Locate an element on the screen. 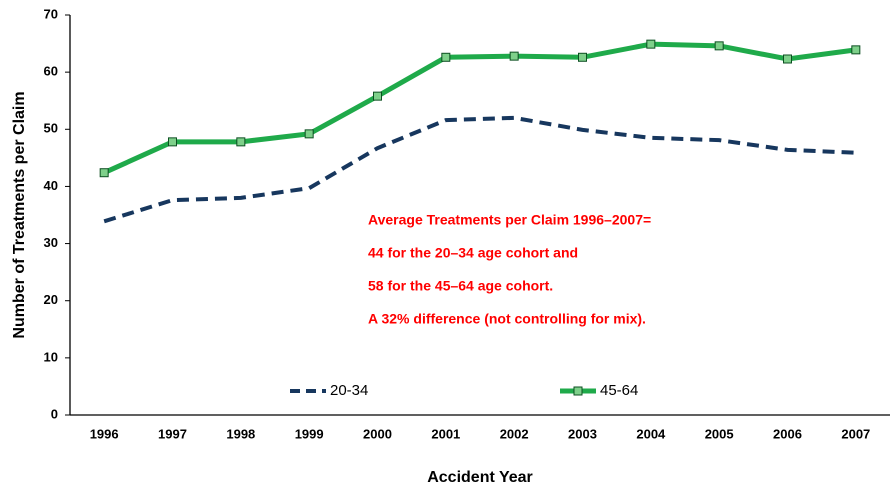 This screenshot has width=892, height=492. y-tick-label: 60 is located at coordinates (51, 71).